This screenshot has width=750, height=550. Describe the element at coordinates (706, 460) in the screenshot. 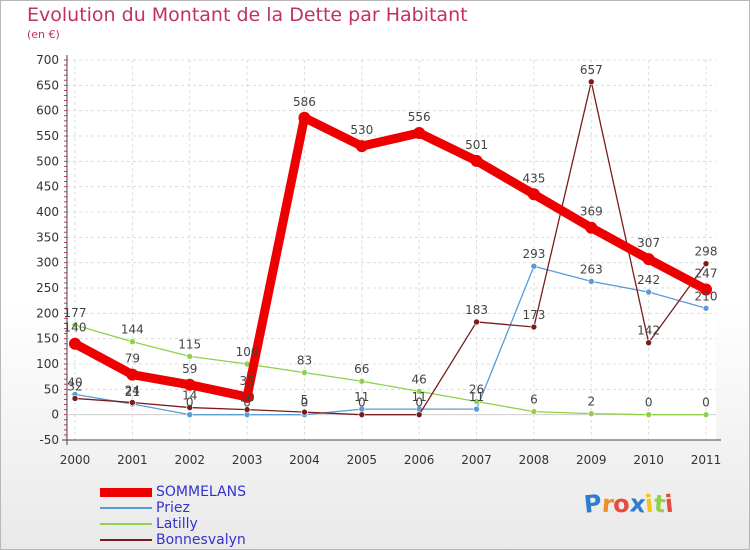

I see `x-tick-label: 2011` at that location.